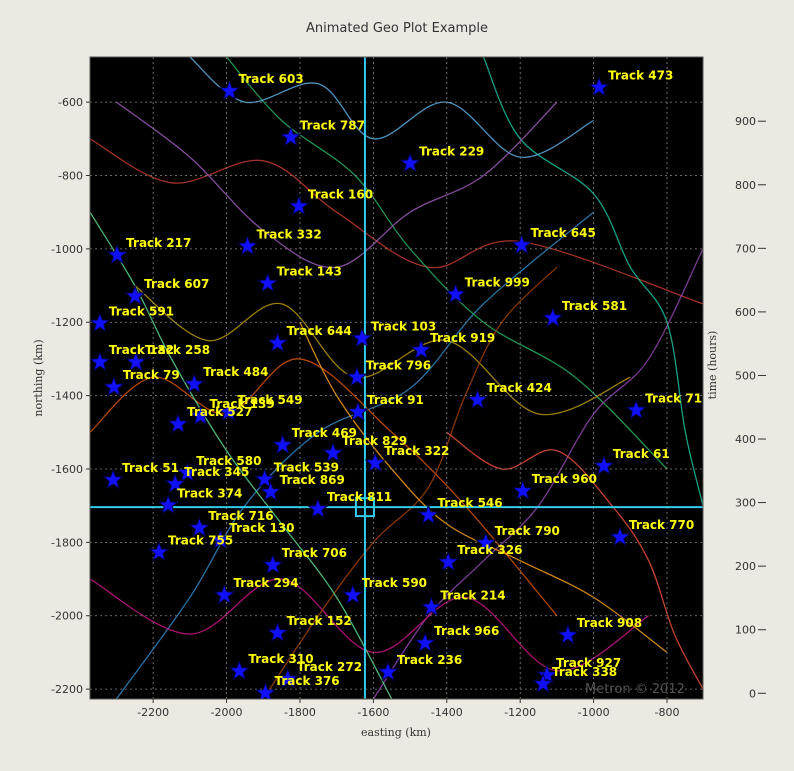  Describe the element at coordinates (745, 312) in the screenshot. I see `y2-tick-label: 600` at that location.